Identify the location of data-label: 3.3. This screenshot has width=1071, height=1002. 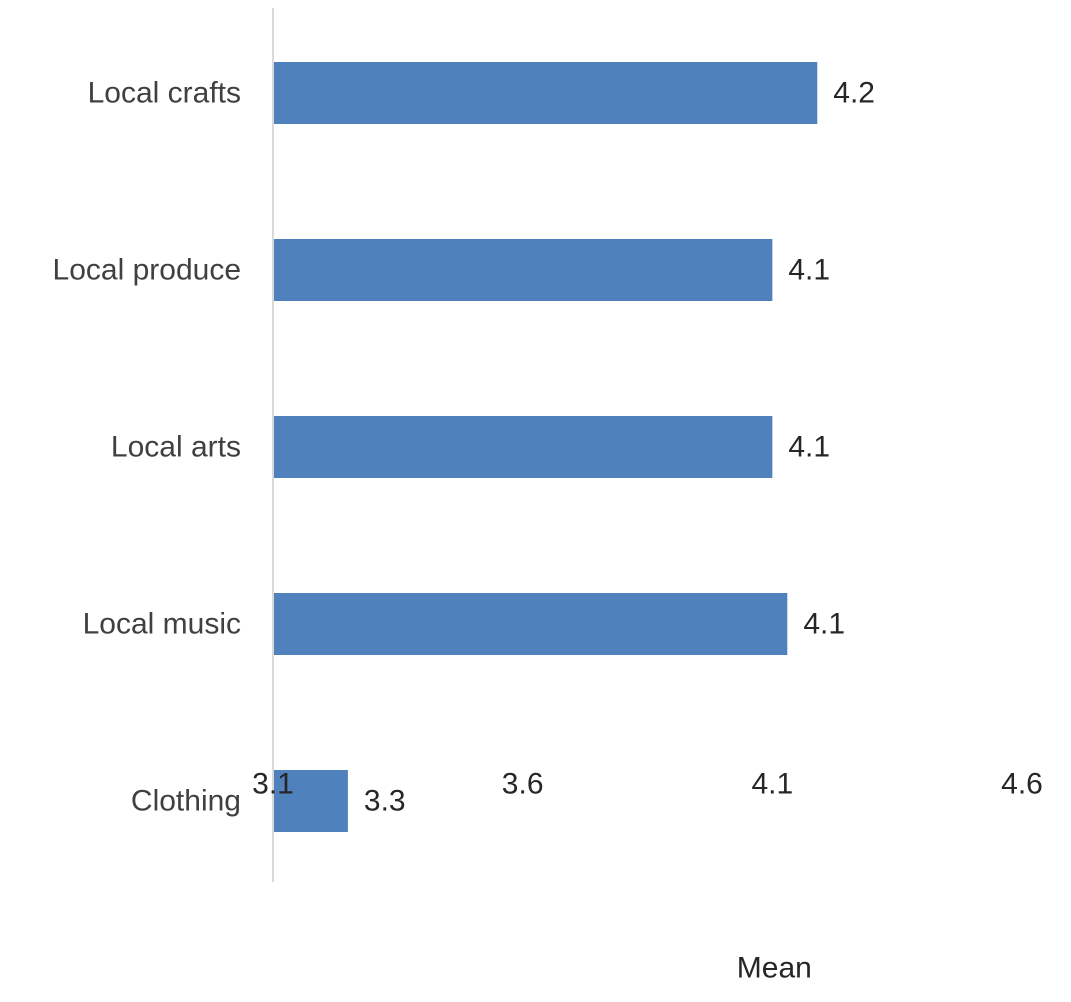
(385, 801).